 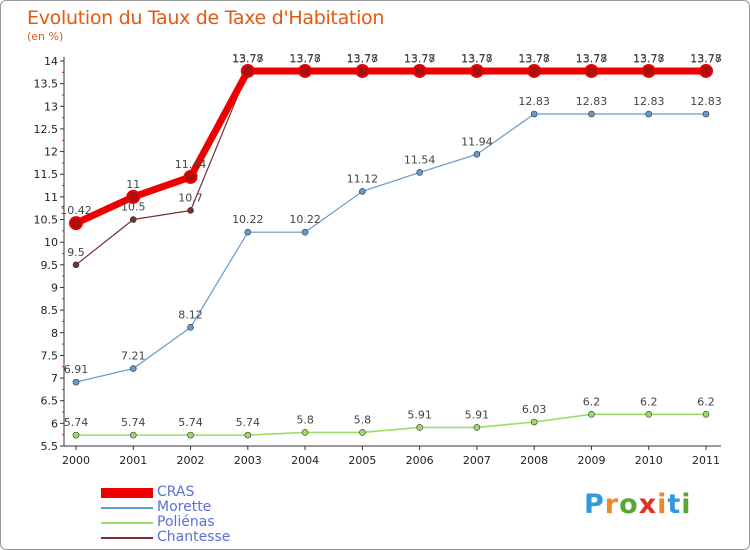 What do you see at coordinates (133, 356) in the screenshot?
I see `data-label: 7.21` at bounding box center [133, 356].